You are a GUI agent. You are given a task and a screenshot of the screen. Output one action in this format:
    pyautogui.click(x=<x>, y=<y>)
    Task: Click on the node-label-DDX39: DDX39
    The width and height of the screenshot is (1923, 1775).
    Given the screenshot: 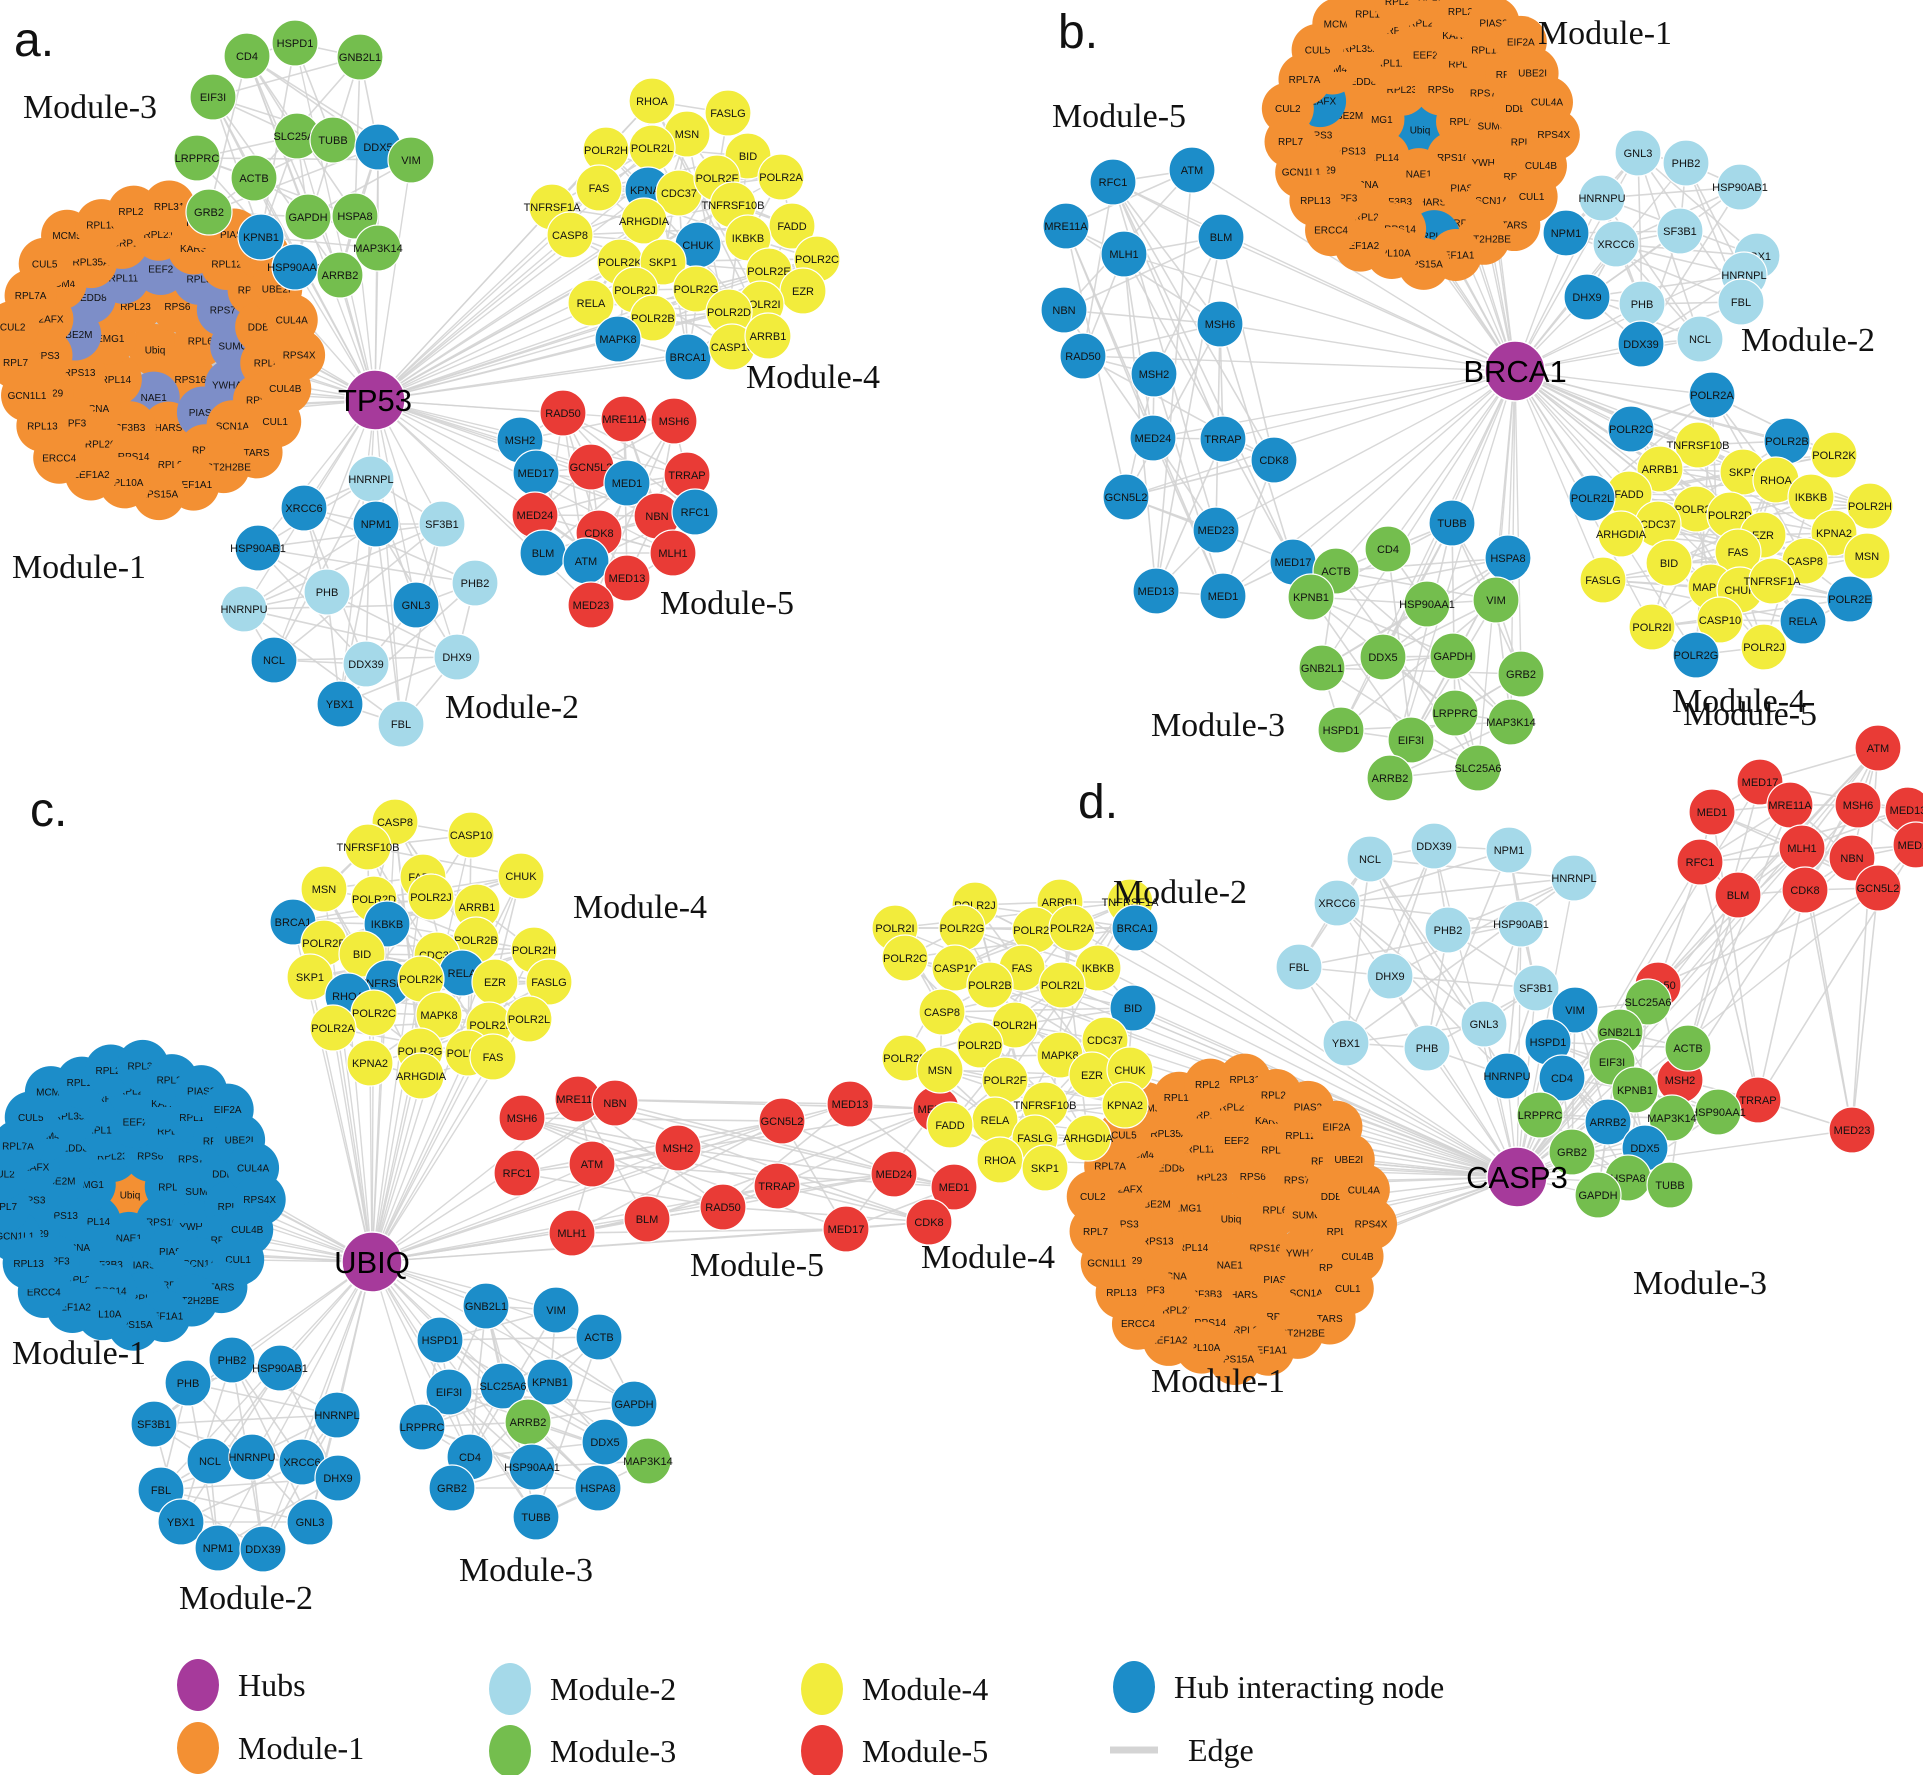 What is the action you would take?
    pyautogui.click(x=365, y=665)
    